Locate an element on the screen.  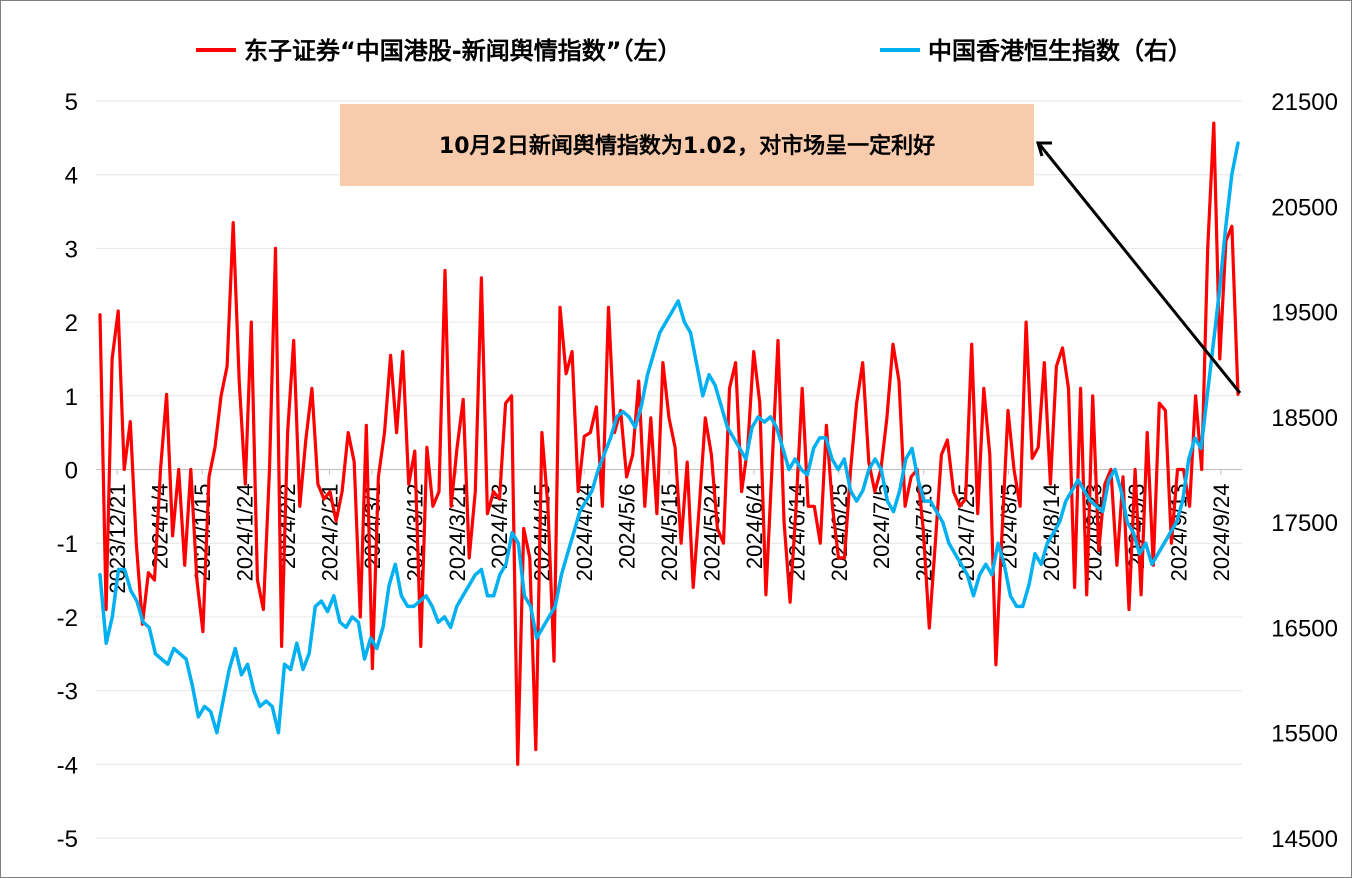
left-tick-label: -1 is located at coordinates (67, 544).